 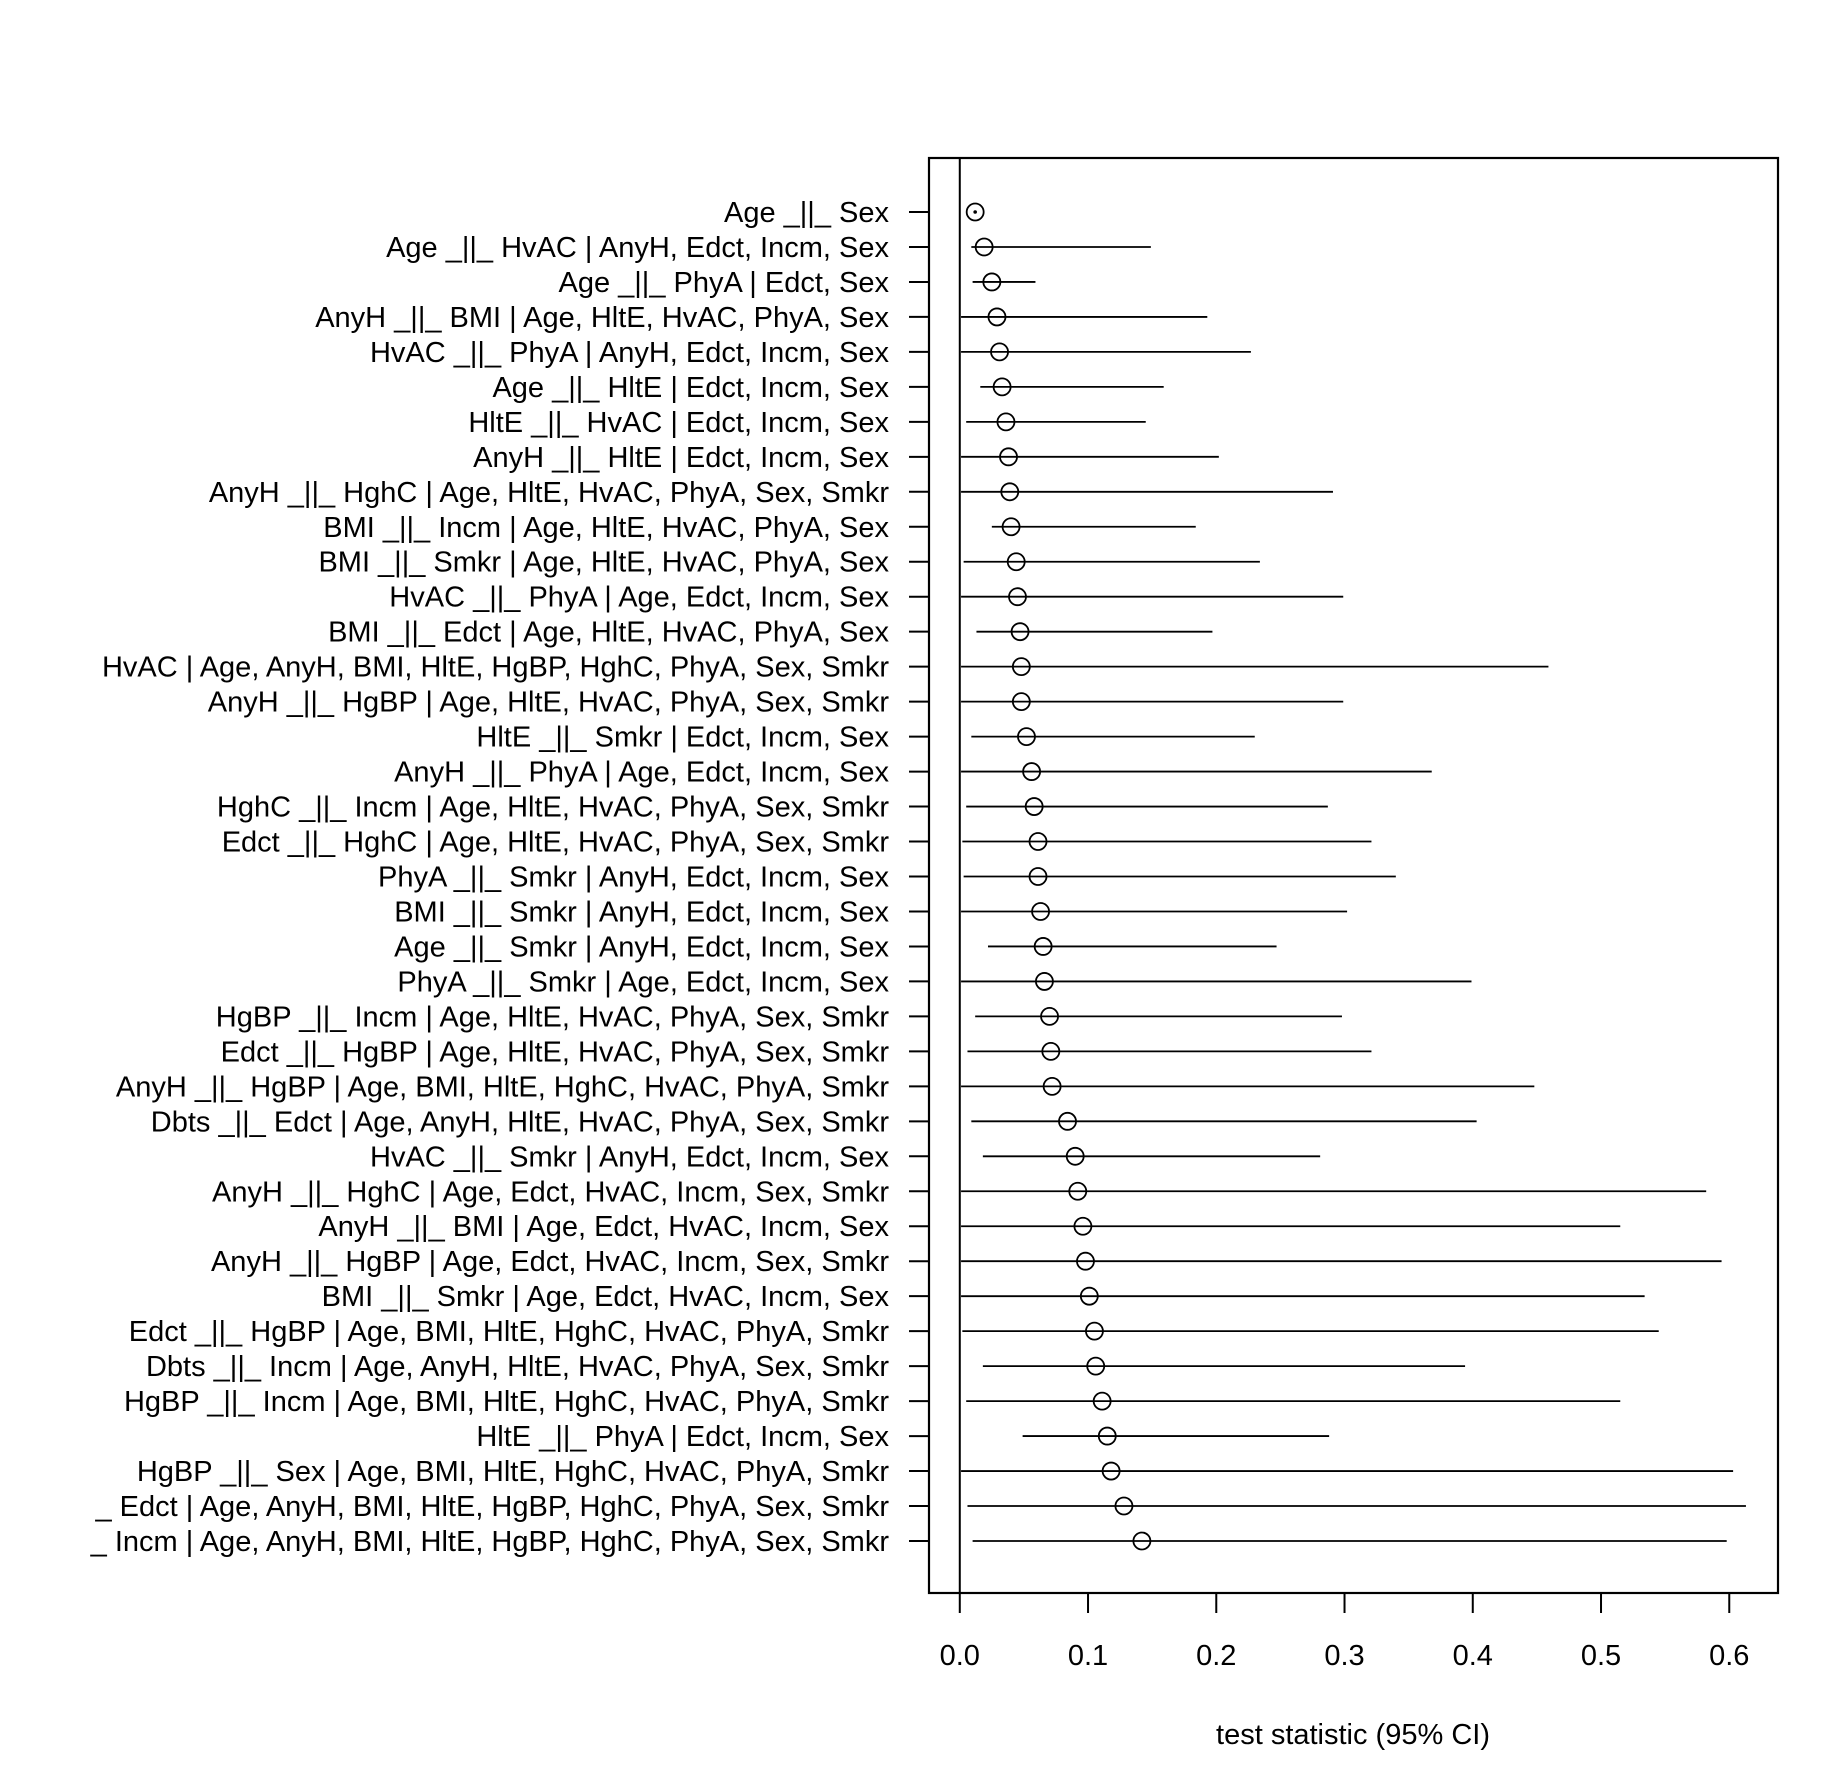 I want to click on y-tick-label: HltE _||_ PhyA | Edct, Incm, Sex, so click(x=682, y=1437).